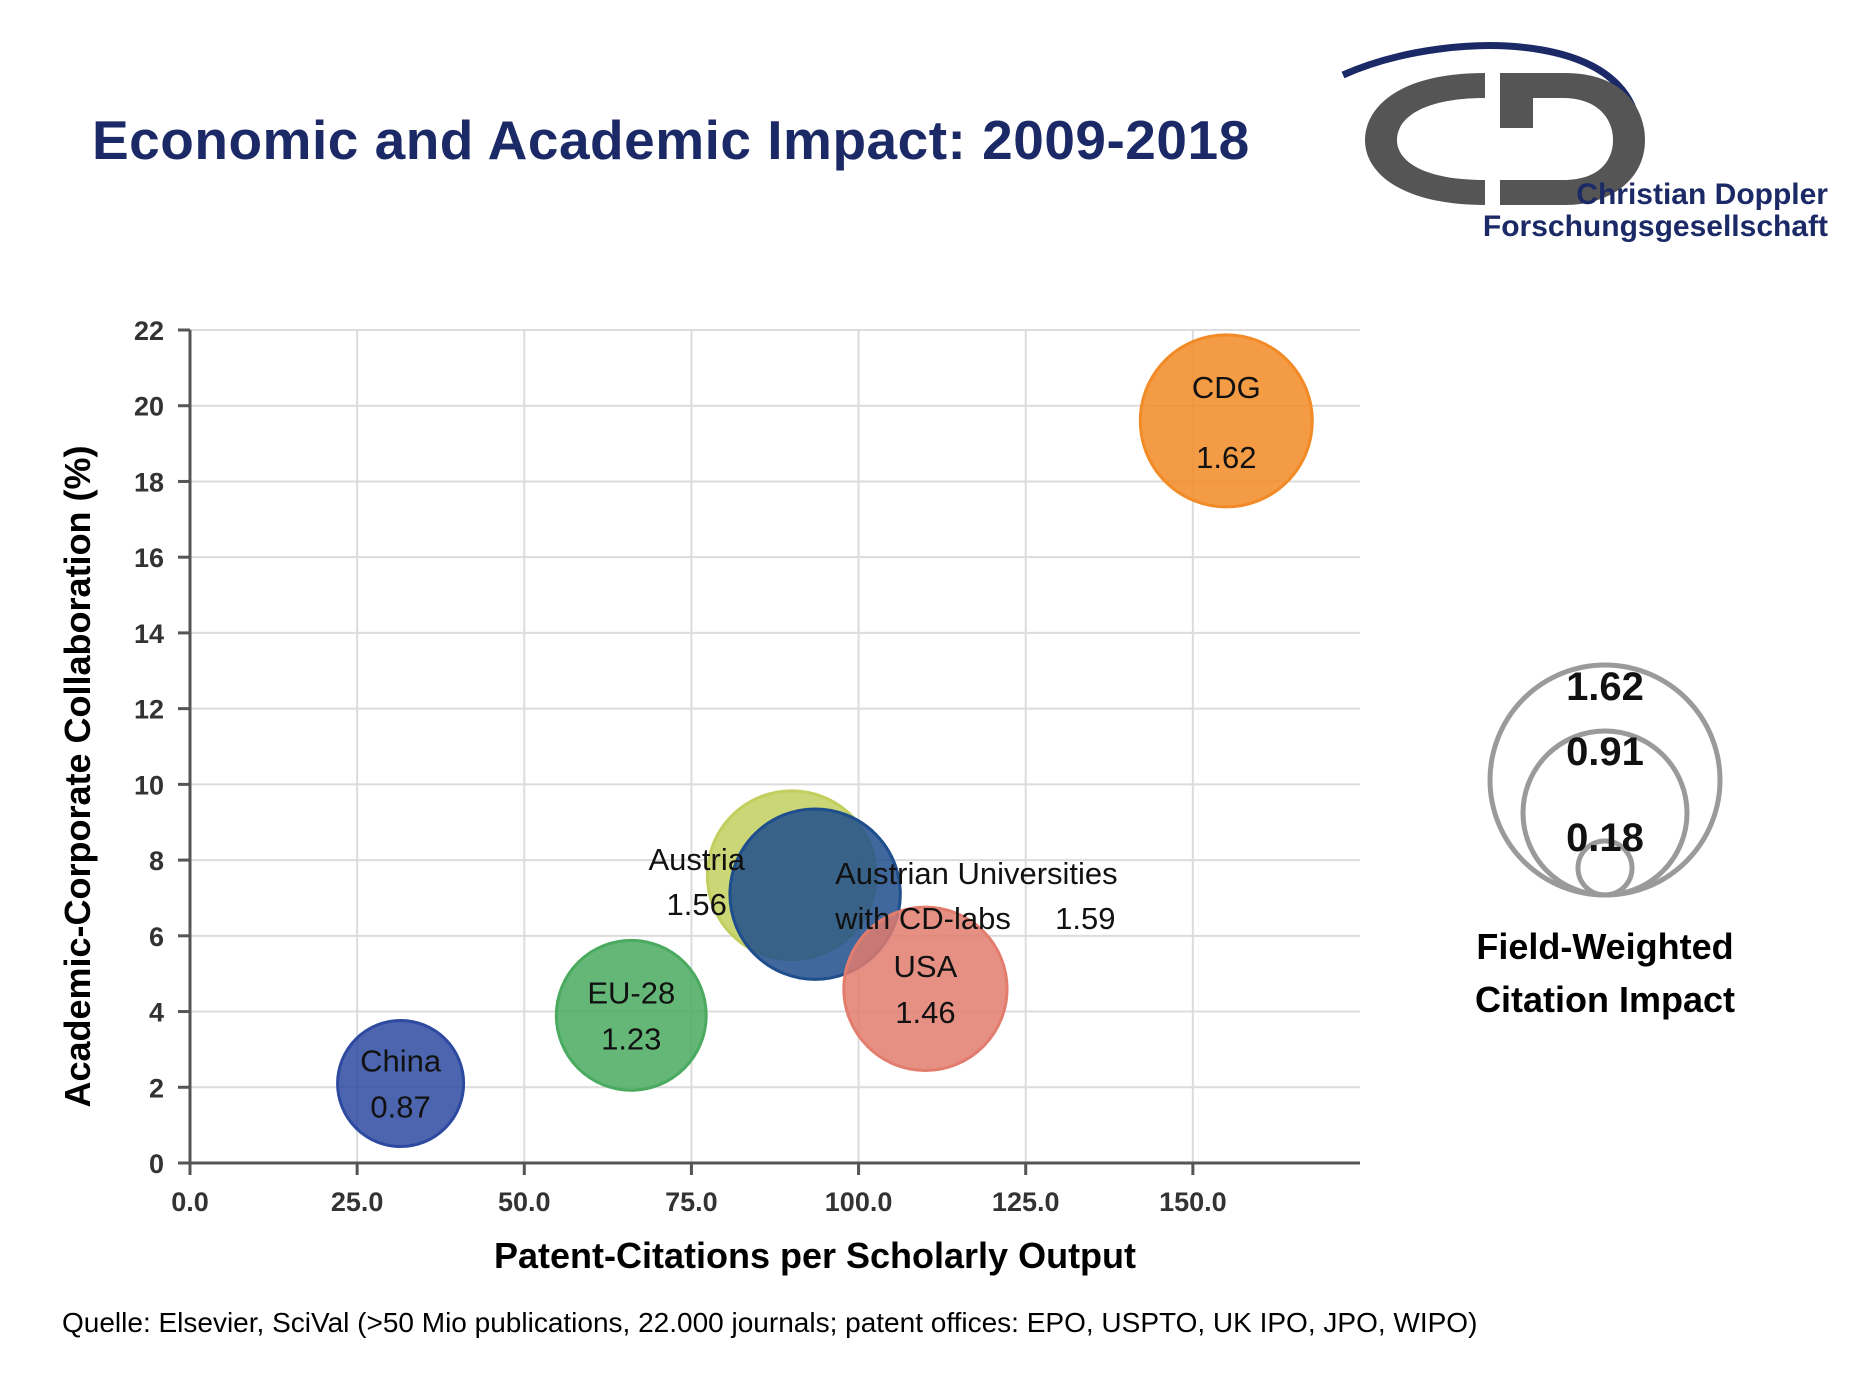 Image resolution: width=1867 pixels, height=1400 pixels. I want to click on x-tick-label: 0.0, so click(190, 1202).